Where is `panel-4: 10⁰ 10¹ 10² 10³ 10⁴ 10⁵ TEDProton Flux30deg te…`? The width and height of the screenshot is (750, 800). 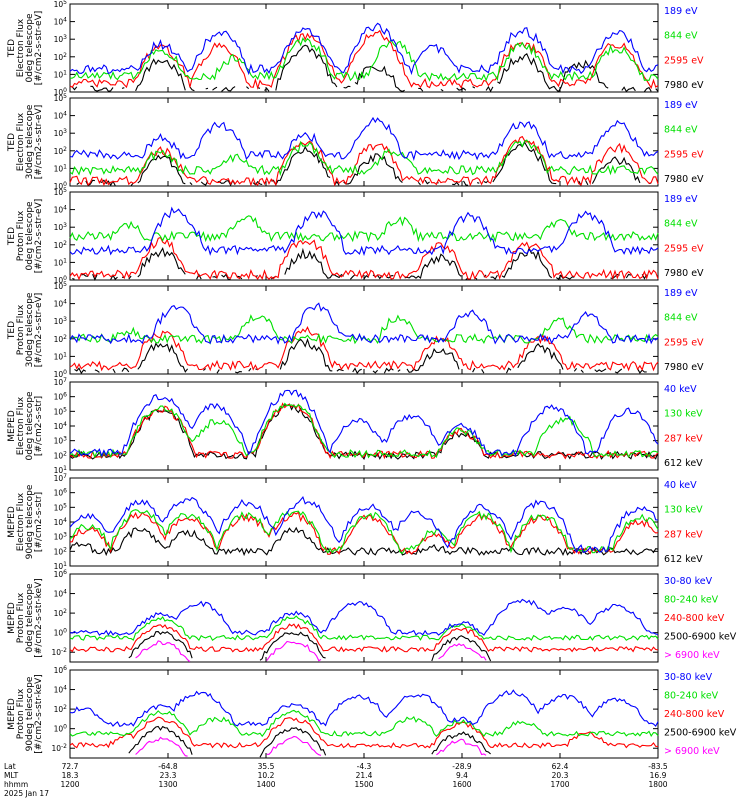
panel-4: 10⁰ 10¹ 10² 10³ 10⁴ 10⁵ TEDProton Flux30deg te… is located at coordinates (355, 330).